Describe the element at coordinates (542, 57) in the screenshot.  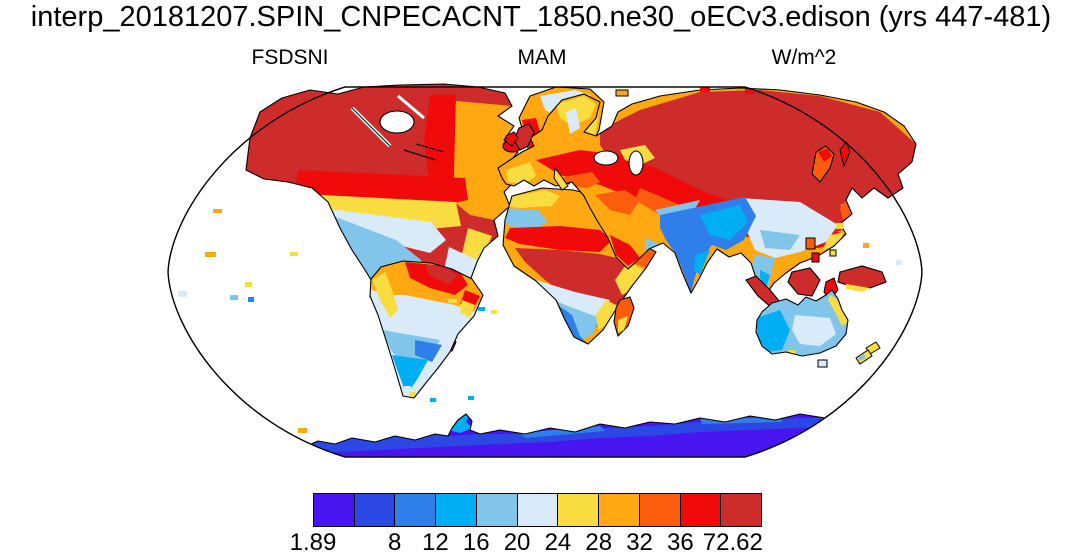
I see `season-label: MAM` at that location.